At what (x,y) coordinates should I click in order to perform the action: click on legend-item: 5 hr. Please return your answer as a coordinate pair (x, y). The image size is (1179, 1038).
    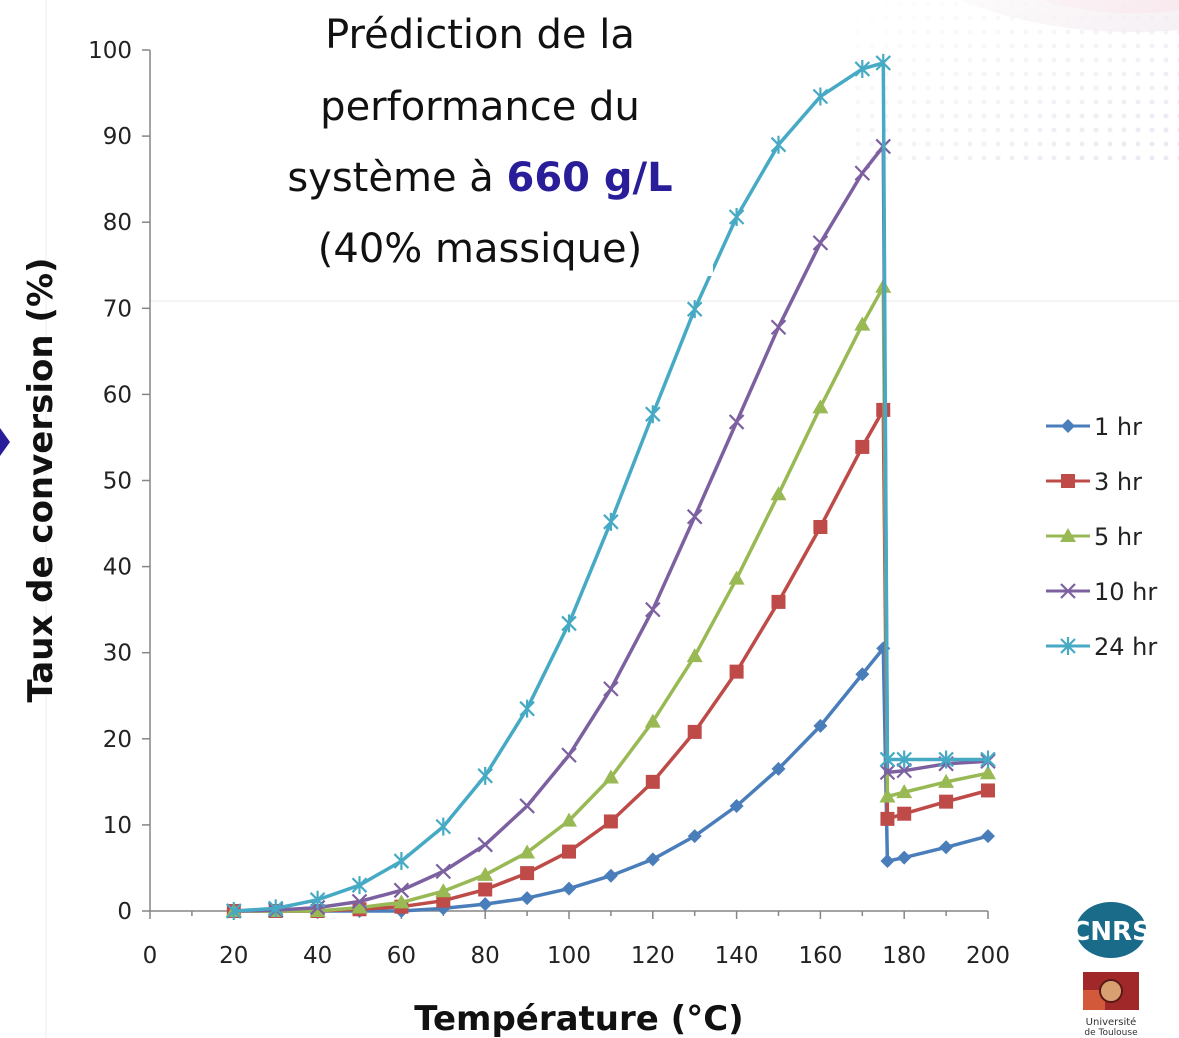
    Looking at the image, I should click on (1094, 537).